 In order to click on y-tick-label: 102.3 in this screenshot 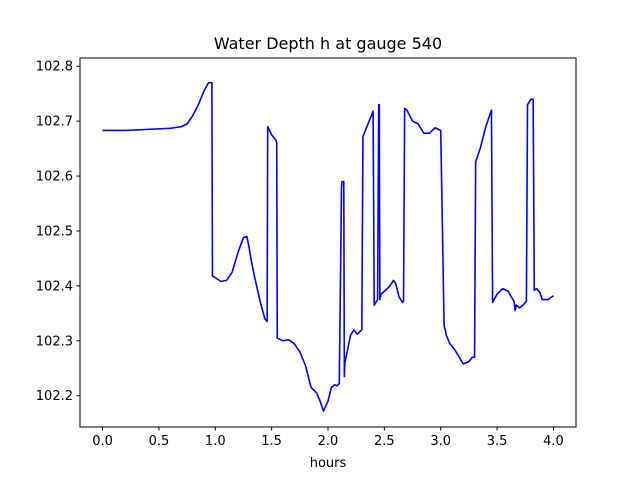, I will do `click(54, 341)`.